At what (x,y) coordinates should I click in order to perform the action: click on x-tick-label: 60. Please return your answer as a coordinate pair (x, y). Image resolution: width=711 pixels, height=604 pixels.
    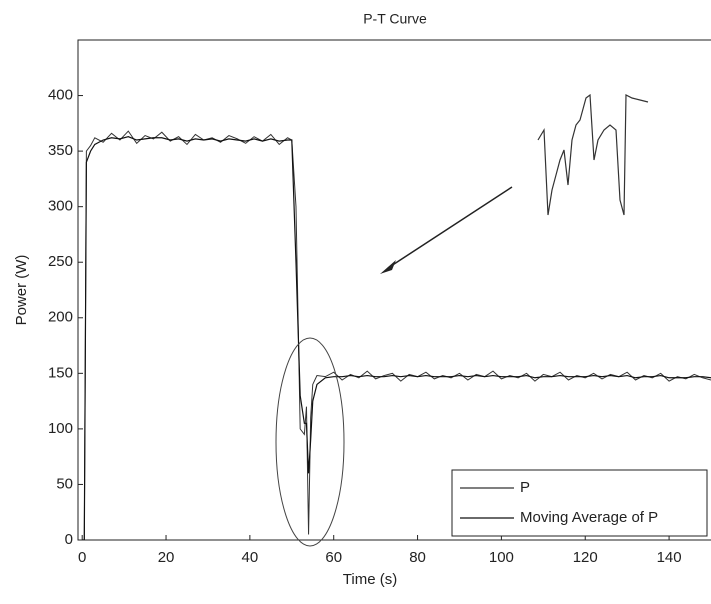
    Looking at the image, I should click on (333, 557).